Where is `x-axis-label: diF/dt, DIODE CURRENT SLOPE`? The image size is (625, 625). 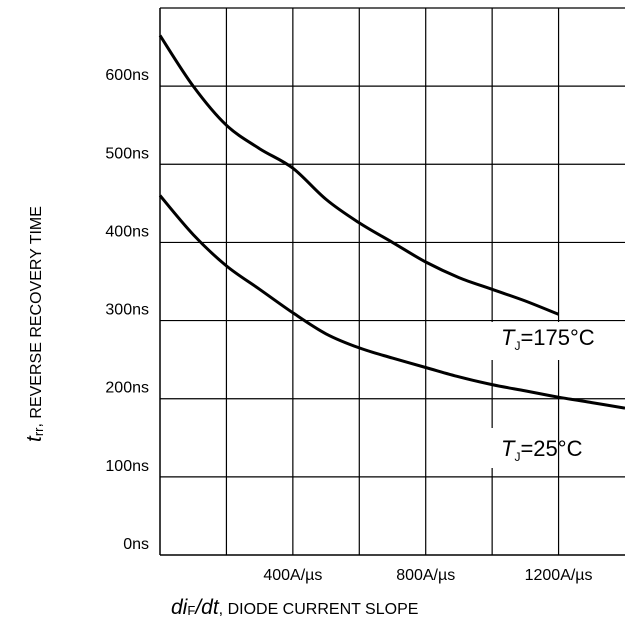 x-axis-label: diF/dt, DIODE CURRENT SLOPE is located at coordinates (294, 607).